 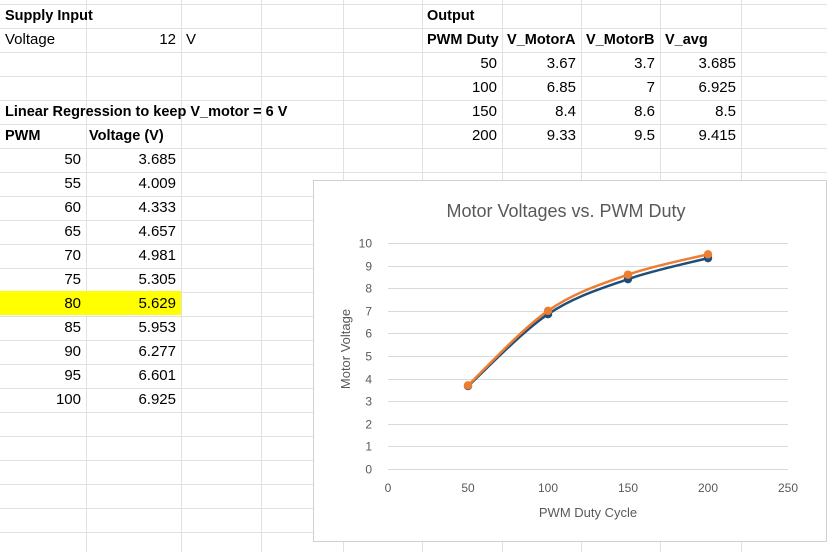 I want to click on output-heading: Output, so click(x=451, y=16).